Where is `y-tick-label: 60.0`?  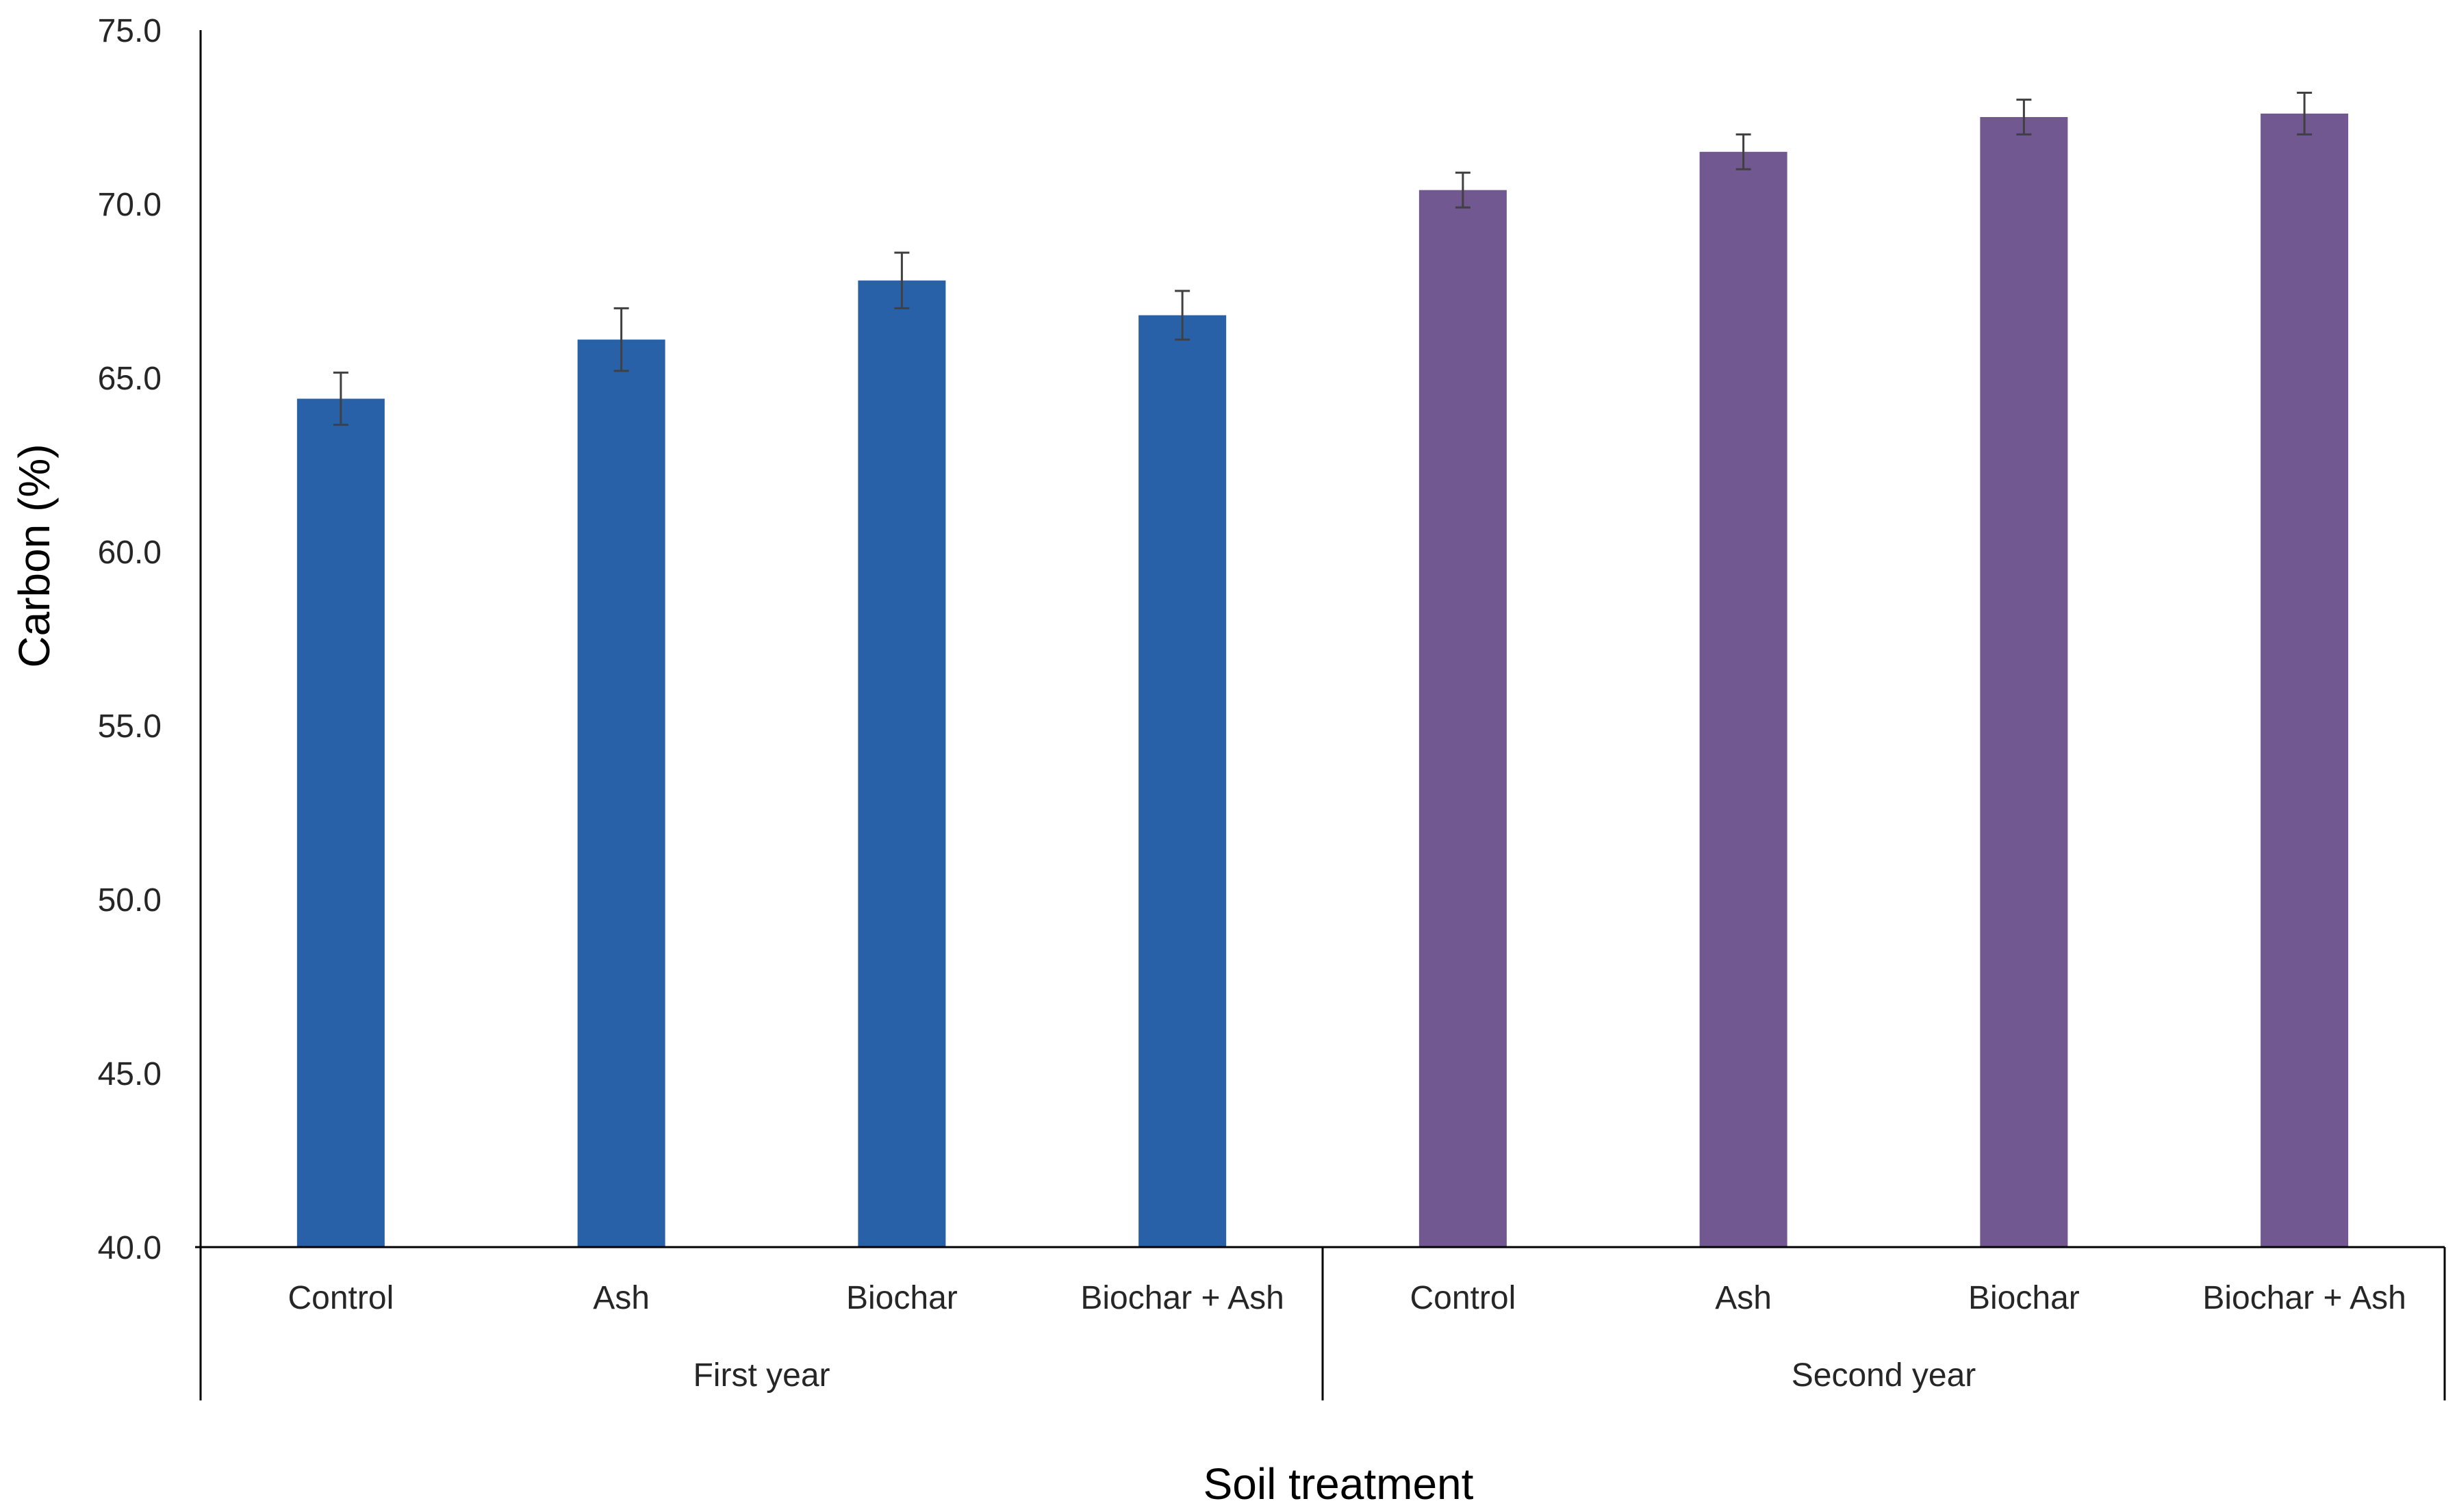 y-tick-label: 60.0 is located at coordinates (130, 553).